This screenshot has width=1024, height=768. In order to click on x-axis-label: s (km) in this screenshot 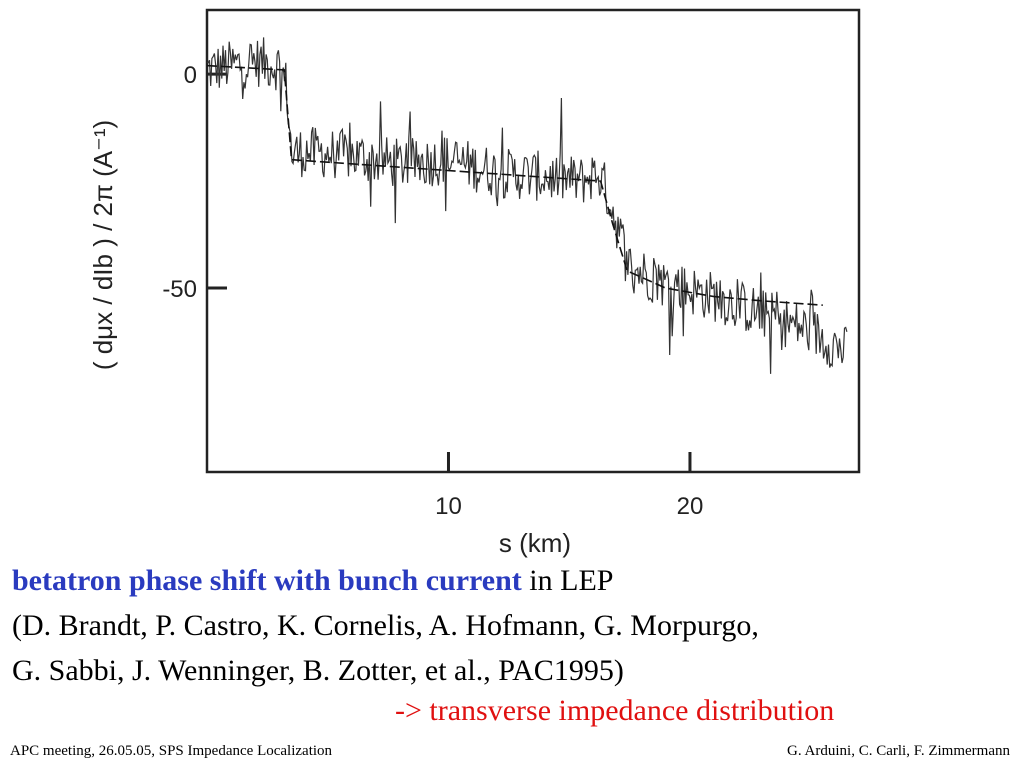, I will do `click(535, 543)`.